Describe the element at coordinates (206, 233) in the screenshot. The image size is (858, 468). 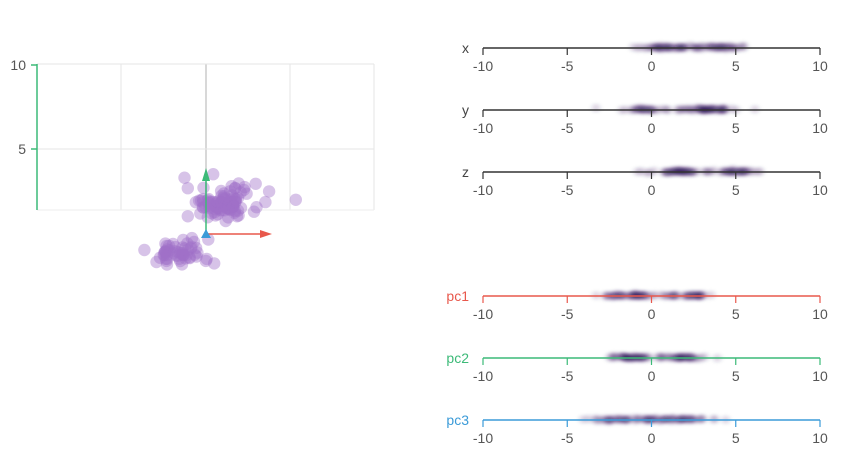
I see `pc3-arrow-head` at that location.